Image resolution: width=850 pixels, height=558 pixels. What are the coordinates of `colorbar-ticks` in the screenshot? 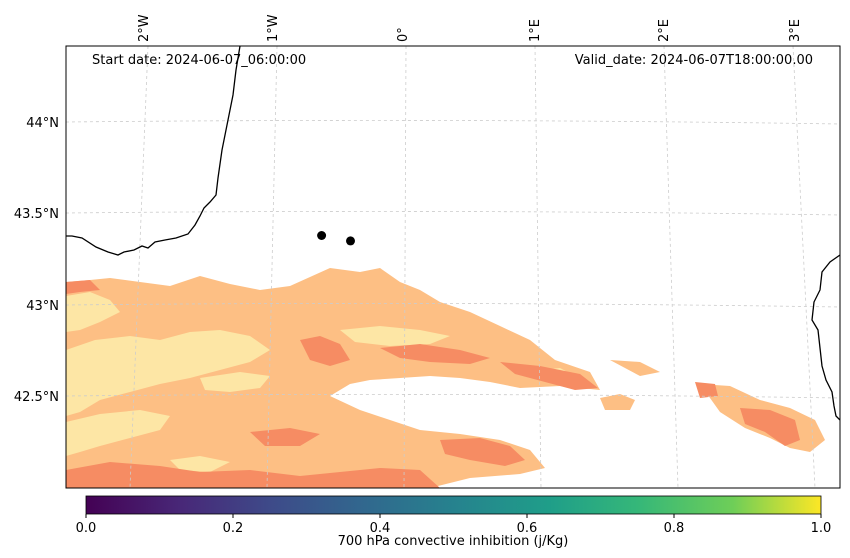 It's located at (453, 516).